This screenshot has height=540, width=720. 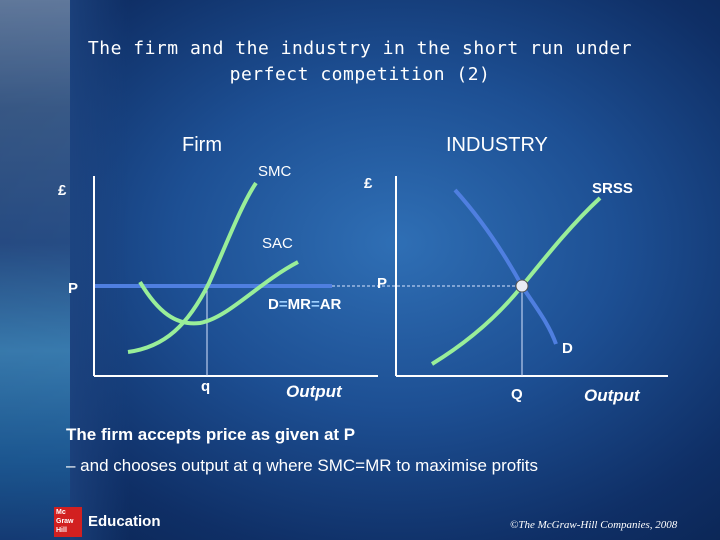 What do you see at coordinates (612, 188) in the screenshot?
I see `srss-label: SRSS` at bounding box center [612, 188].